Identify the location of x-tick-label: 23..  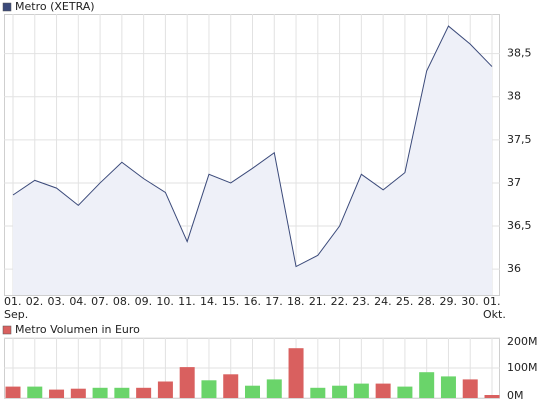
(361, 301).